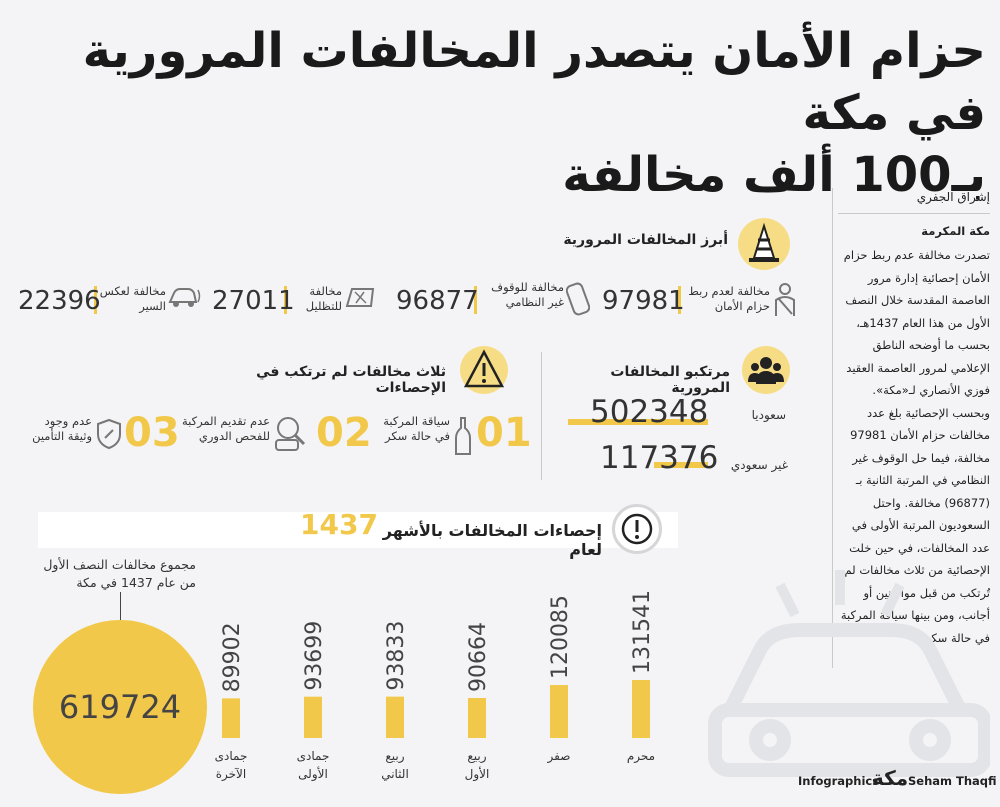  What do you see at coordinates (290, 434) in the screenshot?
I see `inspection-car-icon` at bounding box center [290, 434].